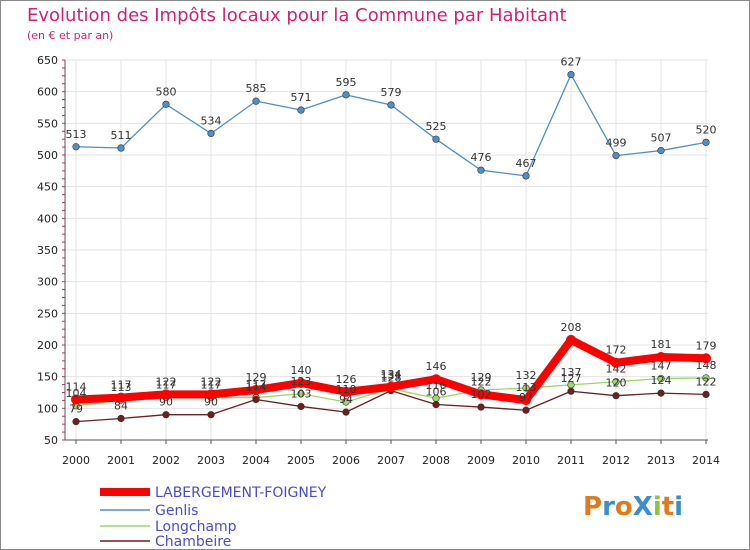 The image size is (750, 550). I want to click on data-label-longchamp-2001: 113, so click(121, 387).